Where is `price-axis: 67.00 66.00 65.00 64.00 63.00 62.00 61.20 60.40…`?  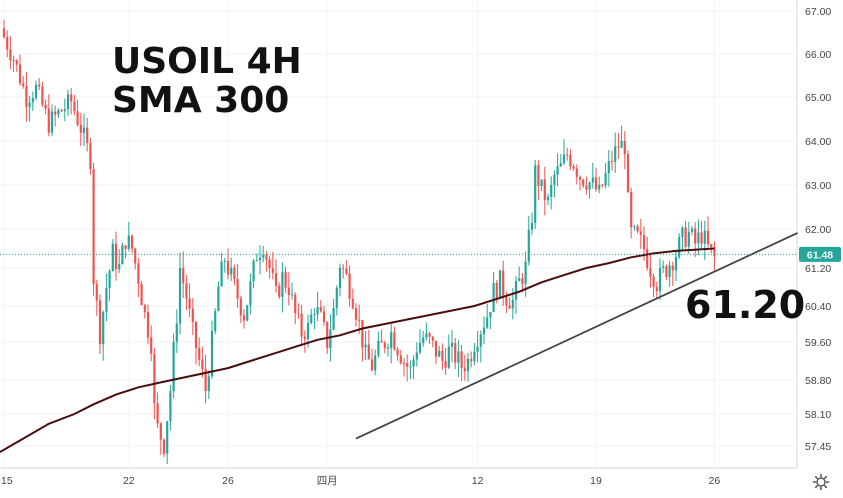 price-axis: 67.00 66.00 65.00 64.00 63.00 62.00 61.20 60.40… is located at coordinates (818, 229).